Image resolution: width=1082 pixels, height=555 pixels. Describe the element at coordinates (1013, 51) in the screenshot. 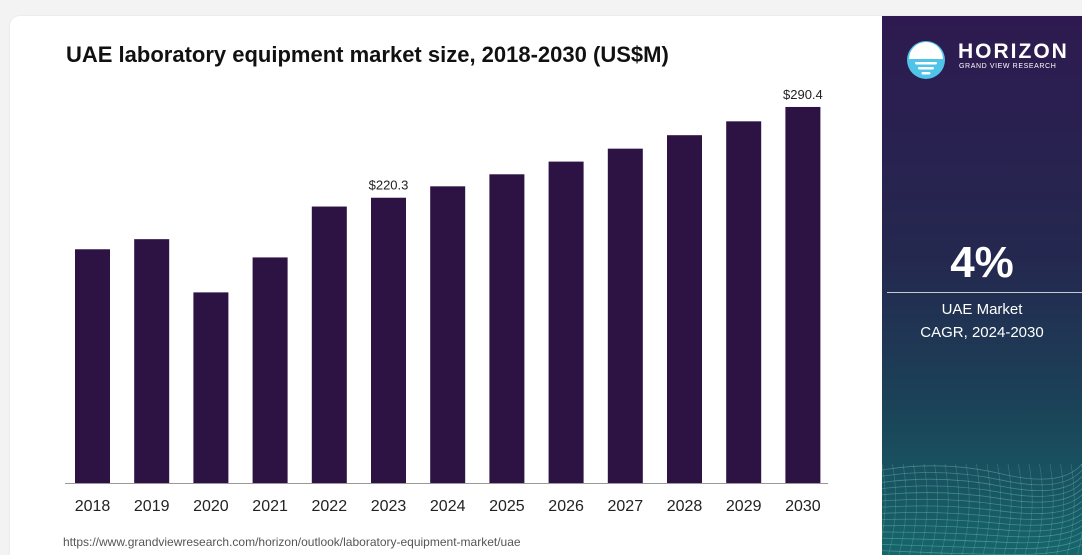

I see `brand-name: HORIZON` at that location.